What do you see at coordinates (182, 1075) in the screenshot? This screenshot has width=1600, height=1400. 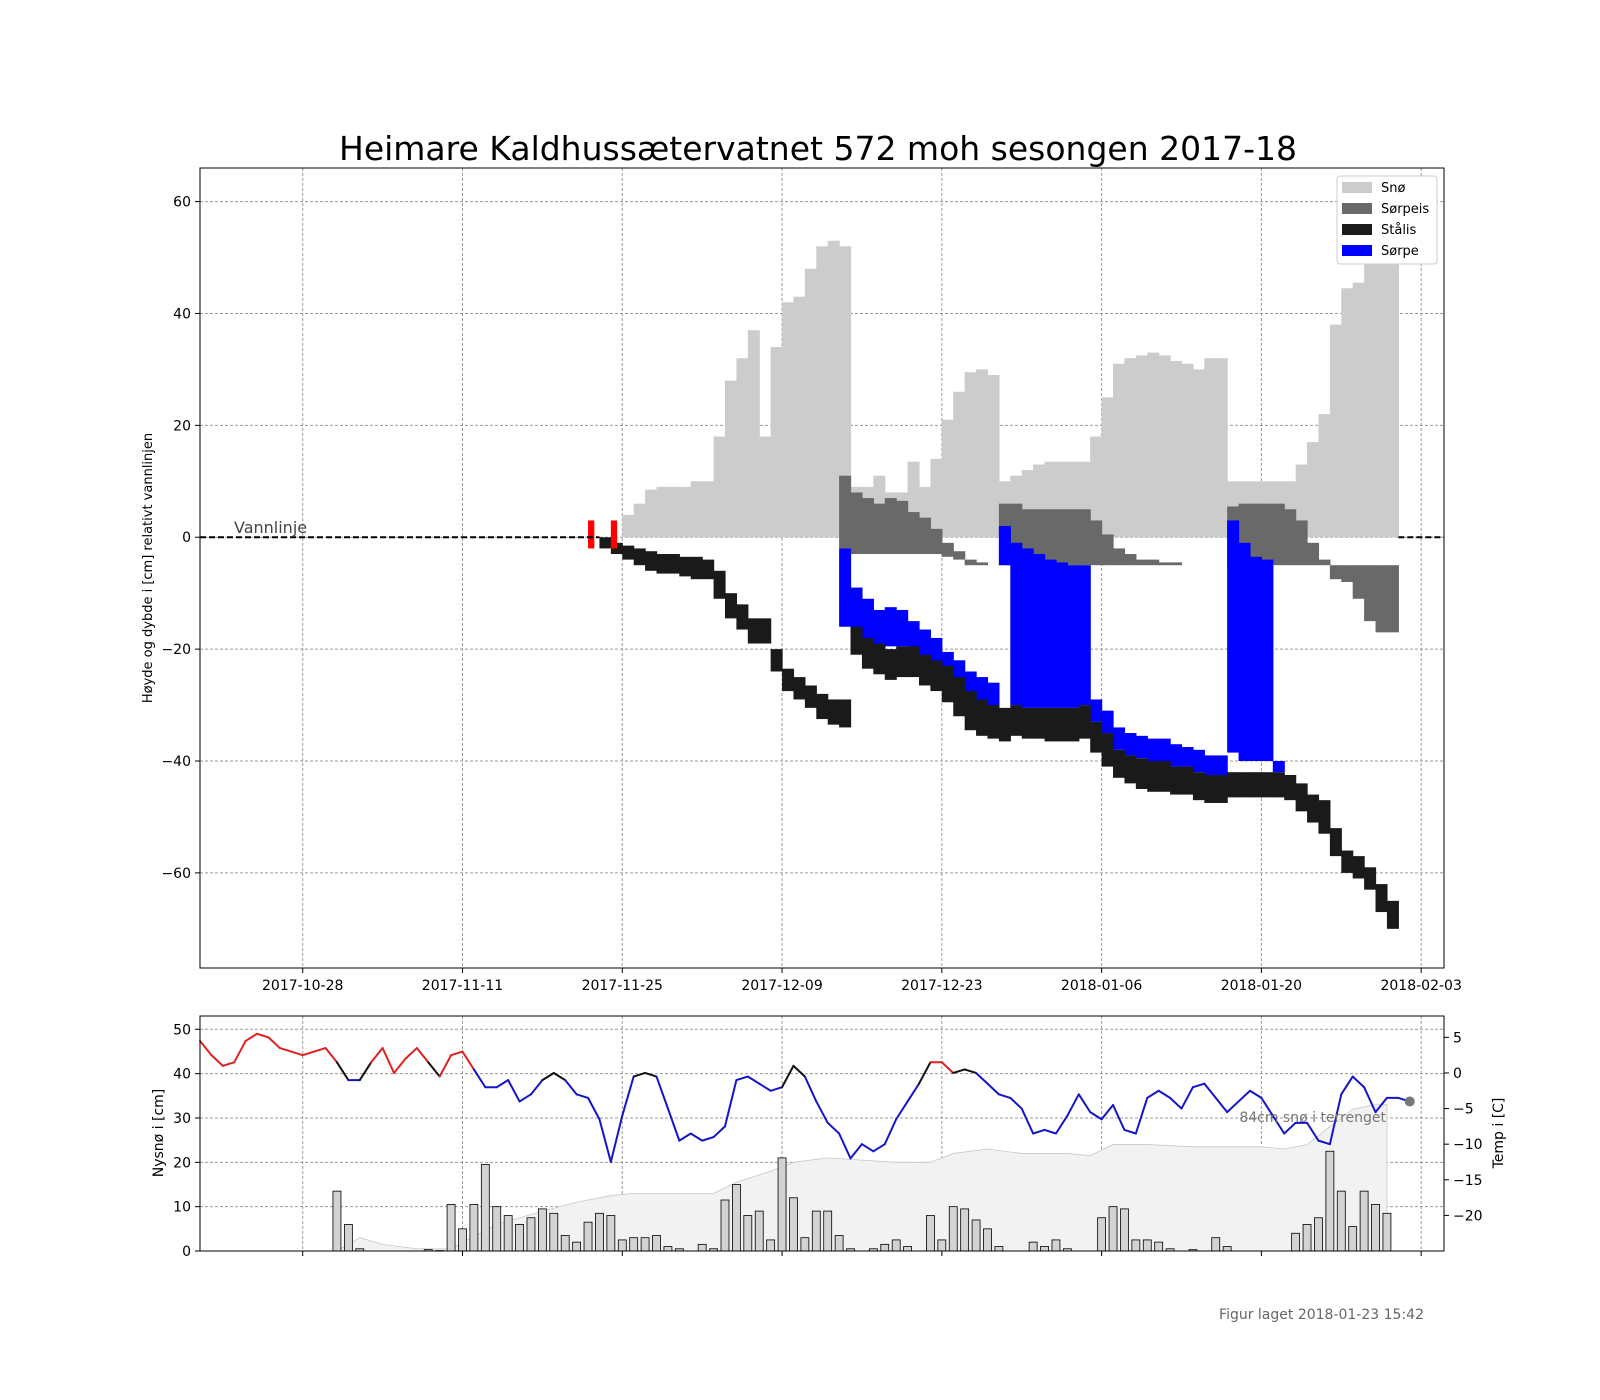 I see `y-tick-label: 40` at bounding box center [182, 1075].